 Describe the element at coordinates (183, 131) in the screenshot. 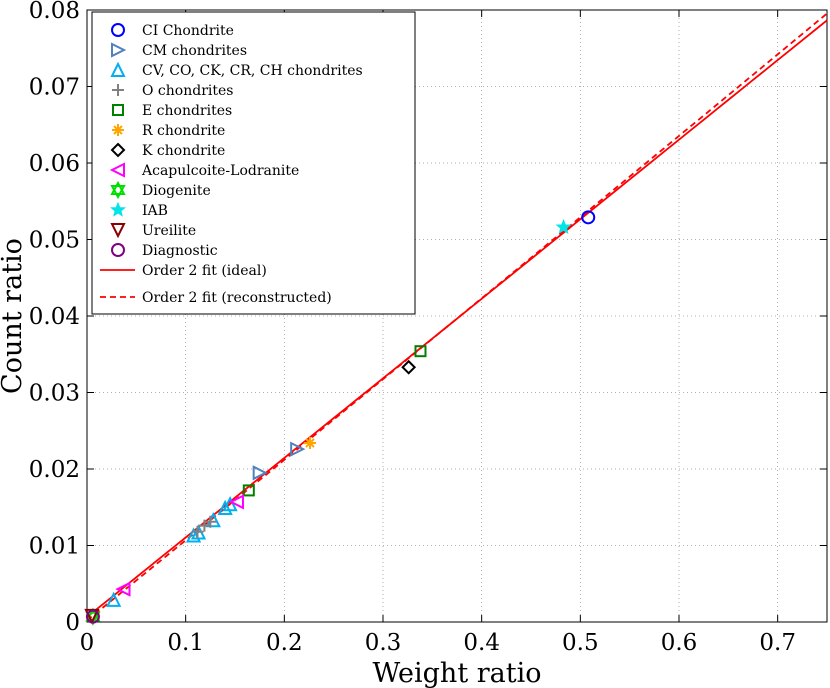

I see `legend-entry-label: R chondrite` at that location.